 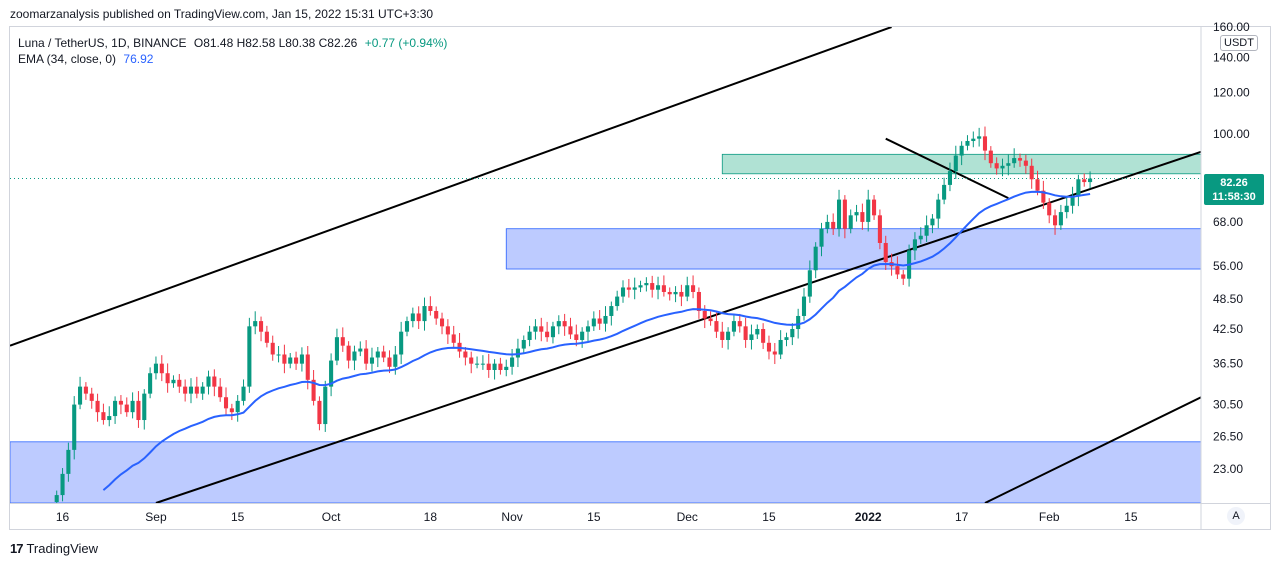 I want to click on symbol-label: Luna / TetherUS, 1D, BINANCE, so click(x=102, y=43).